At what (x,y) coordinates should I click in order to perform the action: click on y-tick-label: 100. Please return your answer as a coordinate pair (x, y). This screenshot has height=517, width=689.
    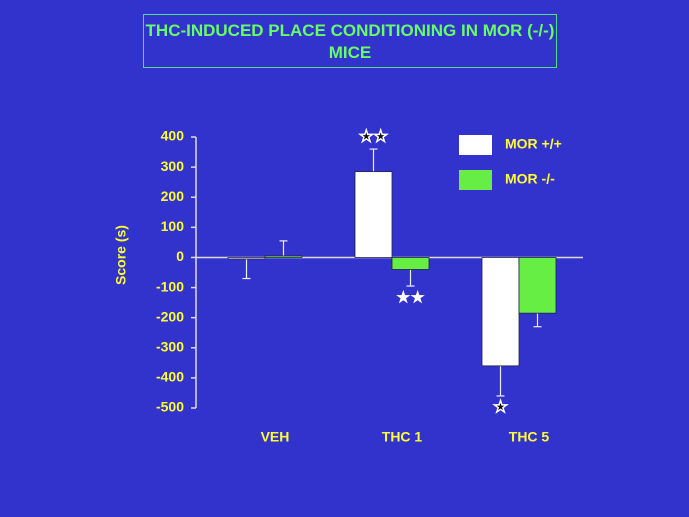
    Looking at the image, I should click on (173, 226).